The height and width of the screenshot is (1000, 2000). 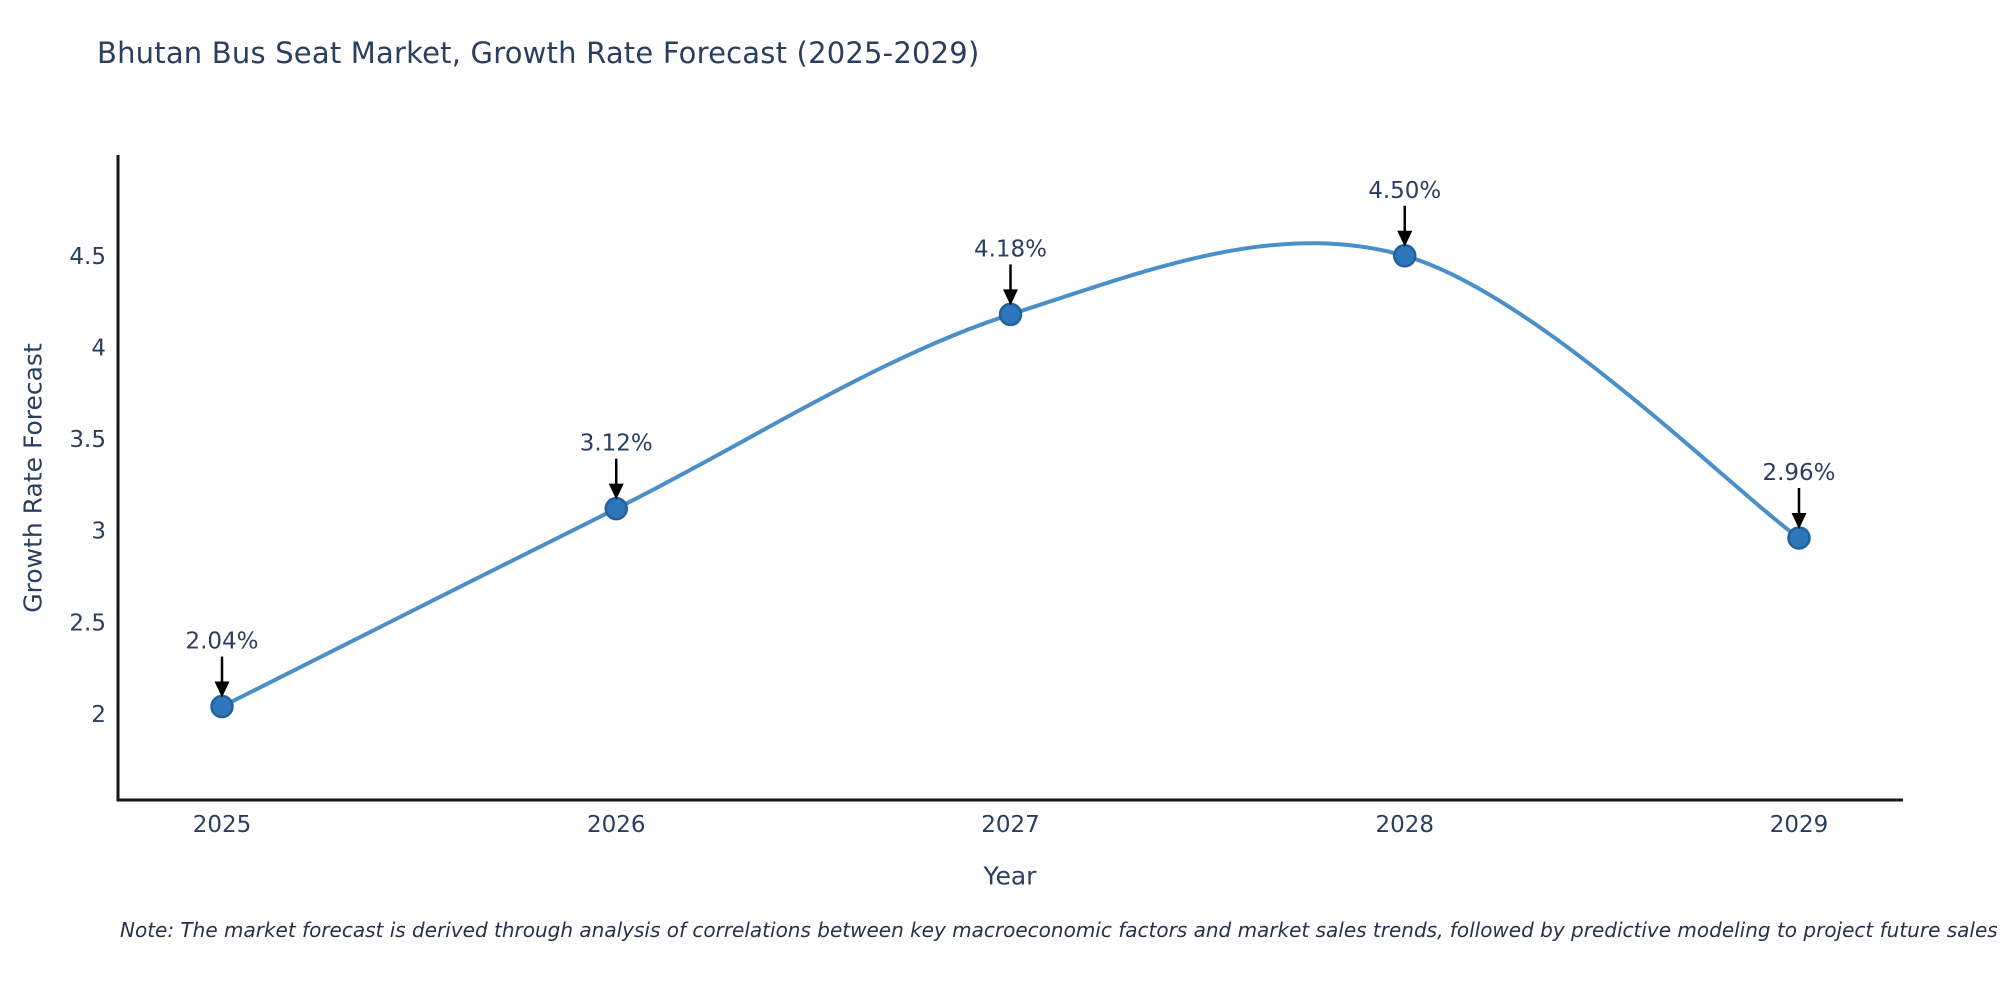 What do you see at coordinates (616, 444) in the screenshot?
I see `data-point-label: 3.12%` at bounding box center [616, 444].